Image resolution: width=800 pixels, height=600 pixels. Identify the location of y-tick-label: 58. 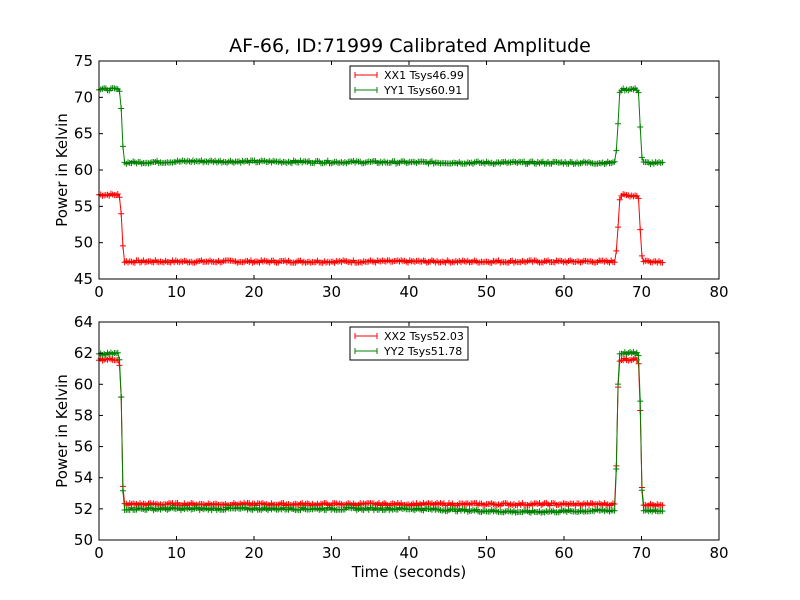
(83, 415).